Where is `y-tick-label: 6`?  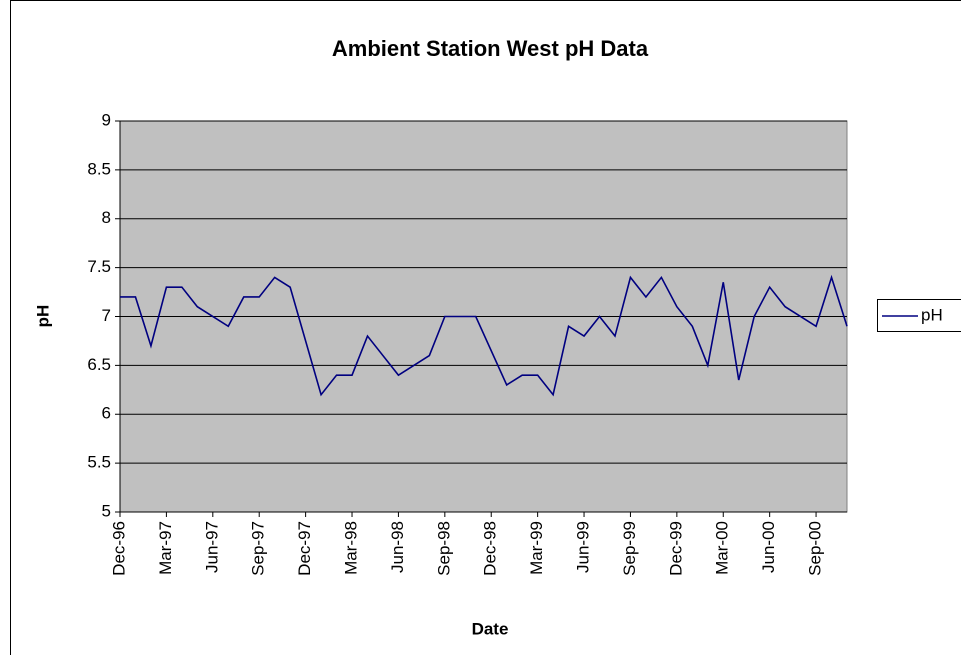 y-tick-label: 6 is located at coordinates (106, 413).